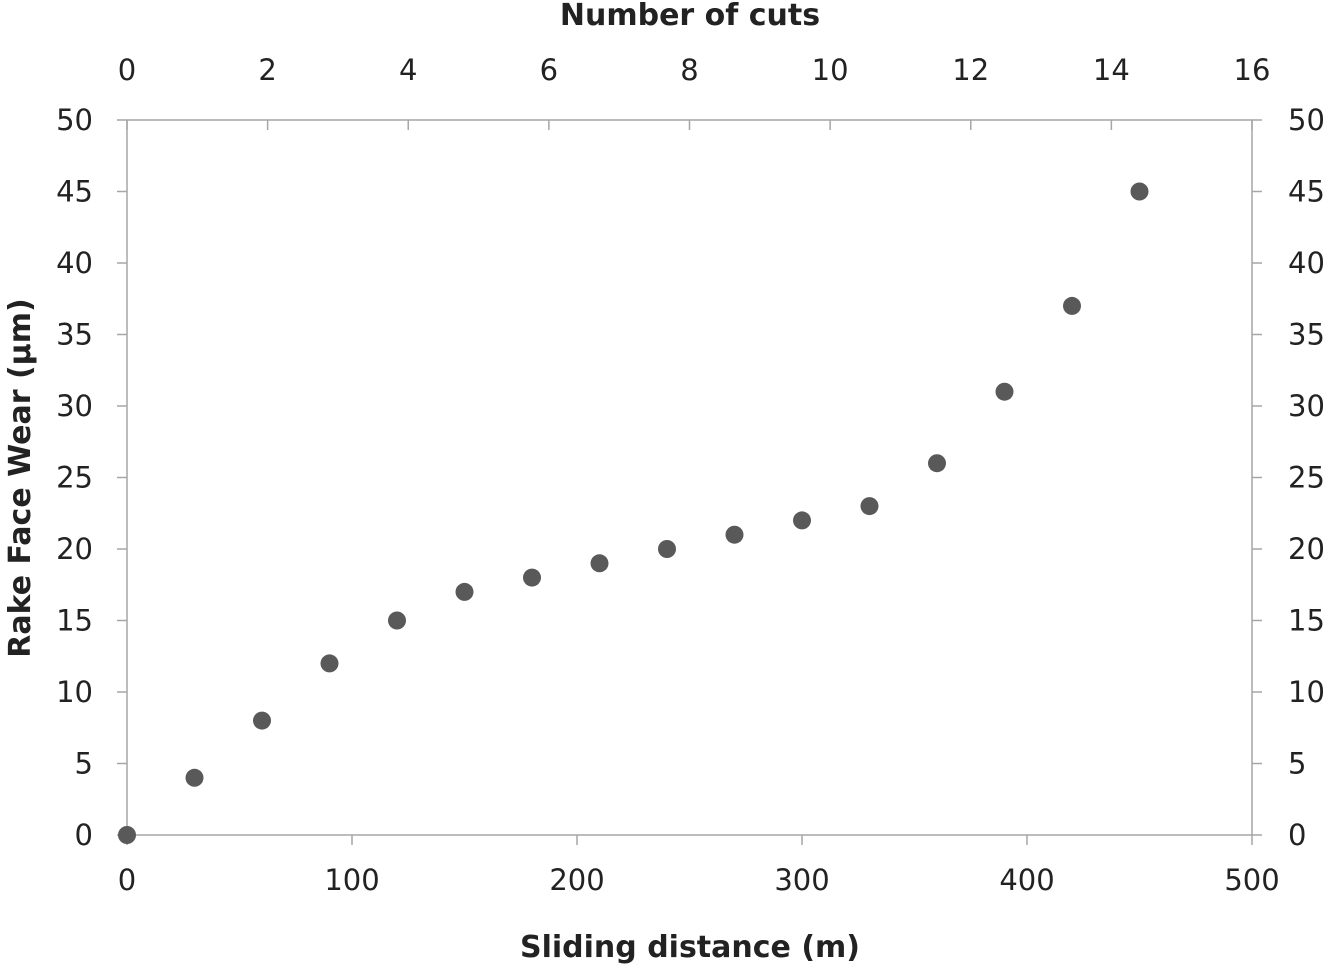 The height and width of the screenshot is (968, 1331). What do you see at coordinates (1306, 192) in the screenshot?
I see `y2-tick-label: 45` at bounding box center [1306, 192].